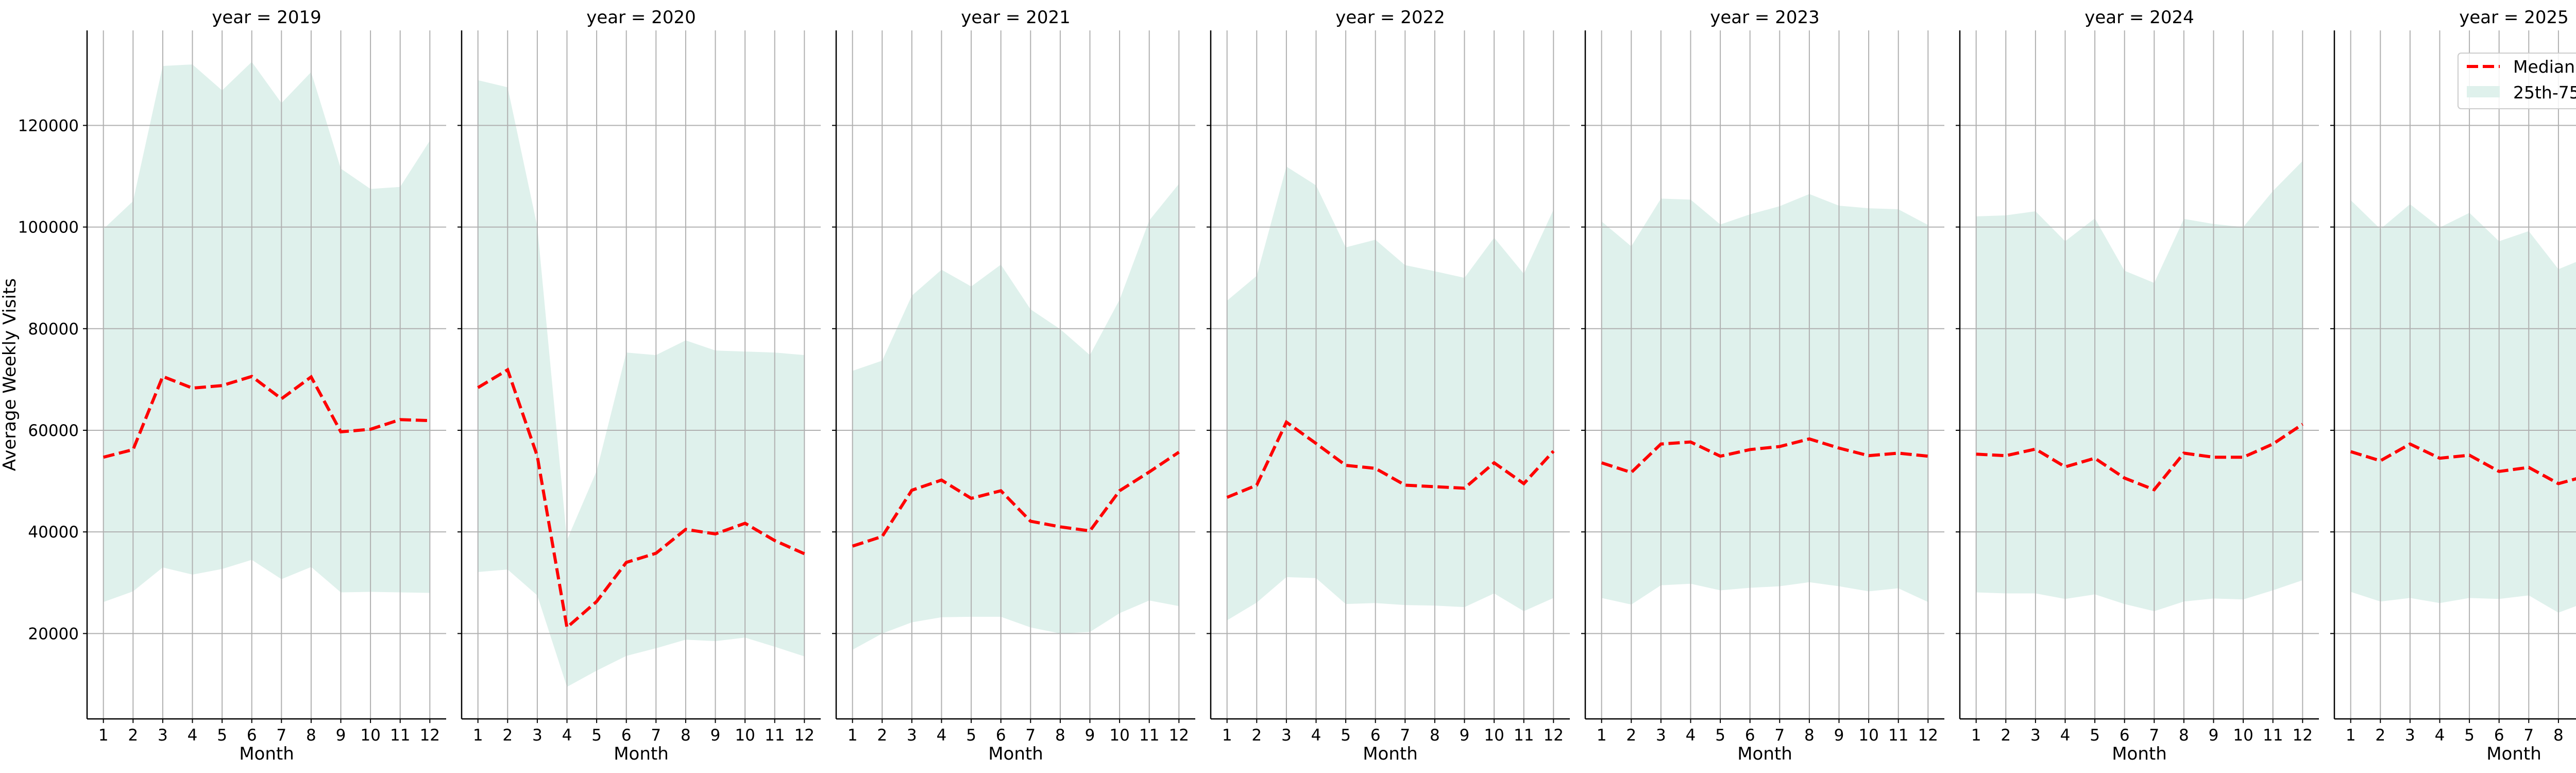 Image resolution: width=2576 pixels, height=773 pixels. Describe the element at coordinates (2483, 91) in the screenshot. I see `legend-band-swatch` at that location.